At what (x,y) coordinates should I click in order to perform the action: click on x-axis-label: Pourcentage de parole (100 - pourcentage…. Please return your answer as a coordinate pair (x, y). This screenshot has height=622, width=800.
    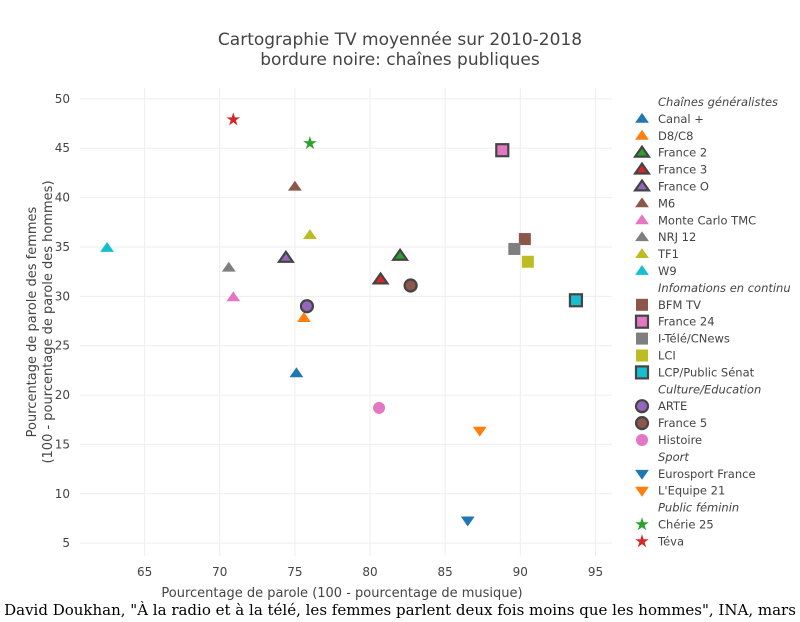
    Looking at the image, I should click on (341, 593).